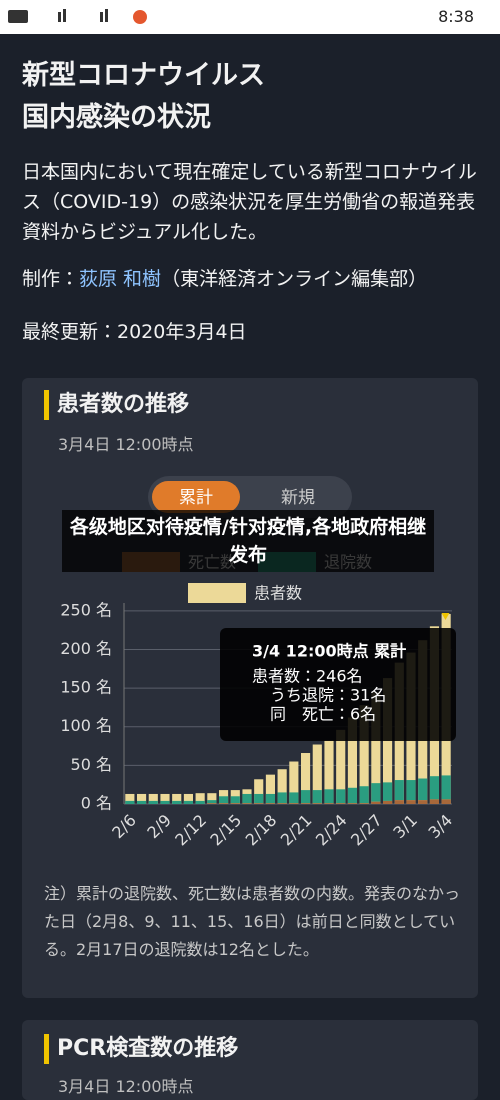 This screenshot has width=500, height=1100. What do you see at coordinates (217, 593) in the screenshot?
I see `legend-swatch` at bounding box center [217, 593].